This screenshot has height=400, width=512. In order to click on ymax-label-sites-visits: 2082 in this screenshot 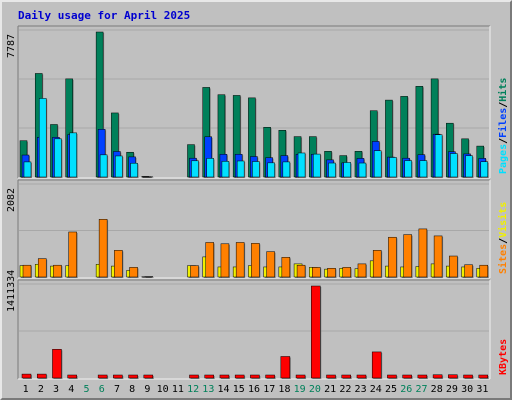, I will do `click(11, 200)`.